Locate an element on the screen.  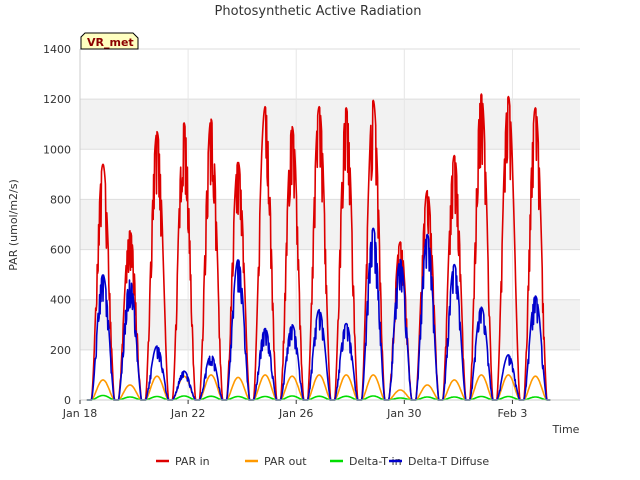
y-tick-label: 200 is located at coordinates (60, 350).